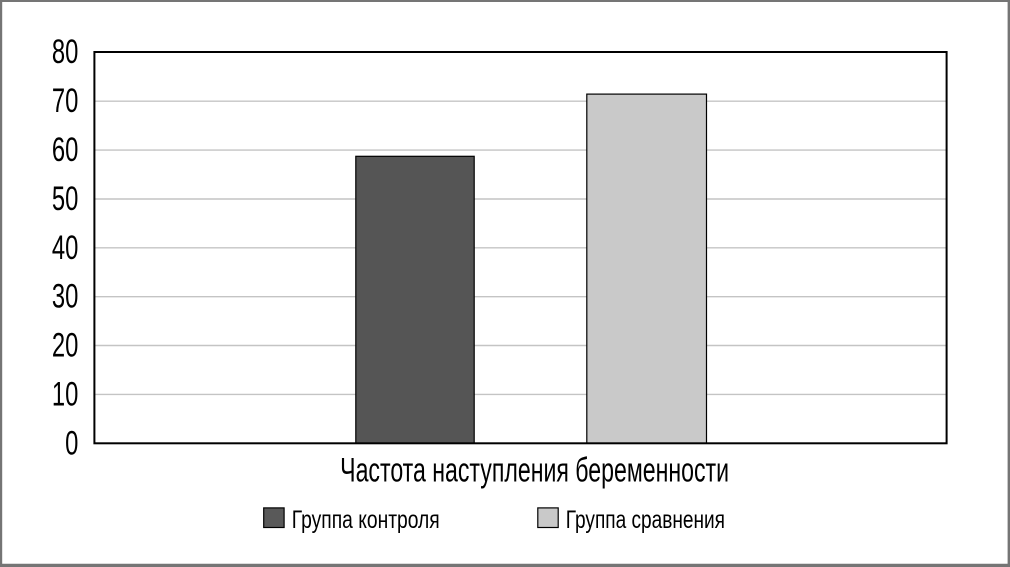 The image size is (1010, 567). I want to click on svg-text: Группа контроля, so click(366, 520).